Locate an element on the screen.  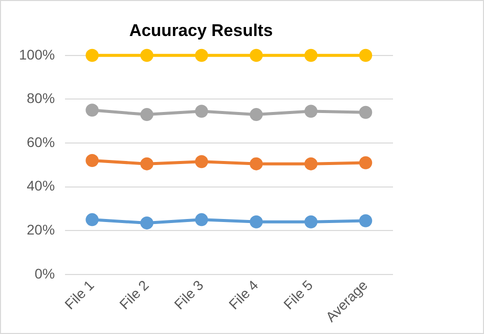
x-tick-label: File 3 is located at coordinates (188, 294).